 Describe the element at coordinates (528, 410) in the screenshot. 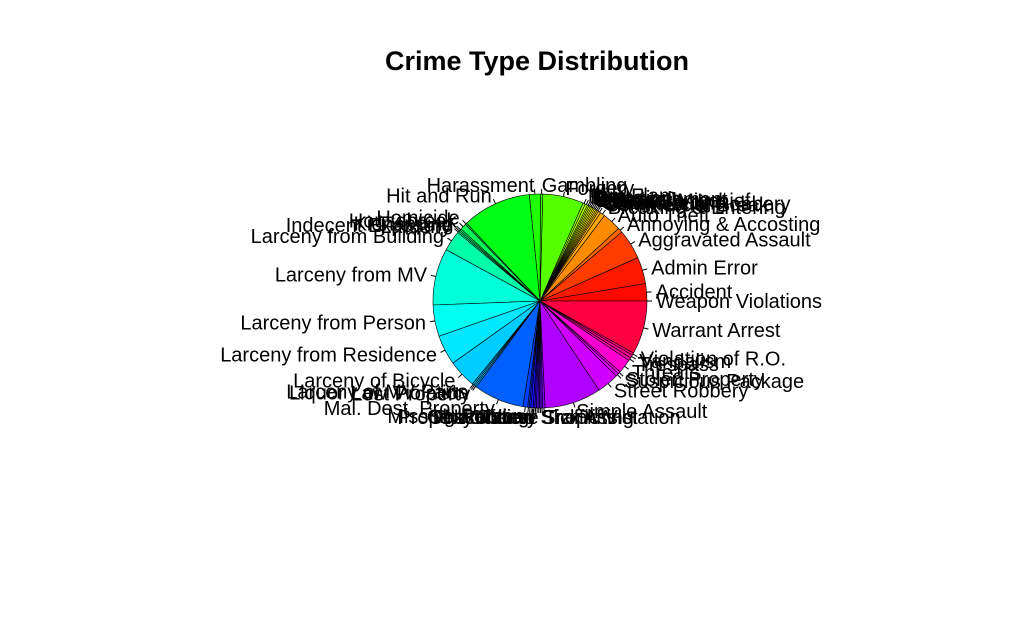

I see `pie-leader-narcotics` at that location.